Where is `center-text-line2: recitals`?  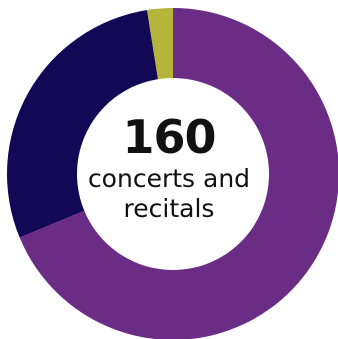 center-text-line2: recitals is located at coordinates (169, 208).